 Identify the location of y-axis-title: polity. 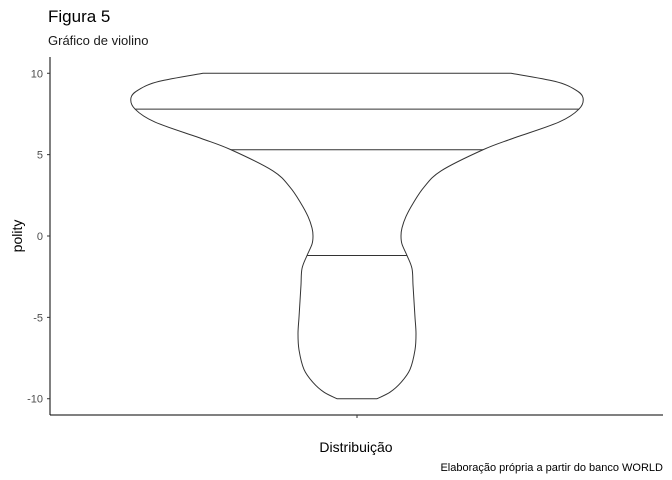
(17, 236).